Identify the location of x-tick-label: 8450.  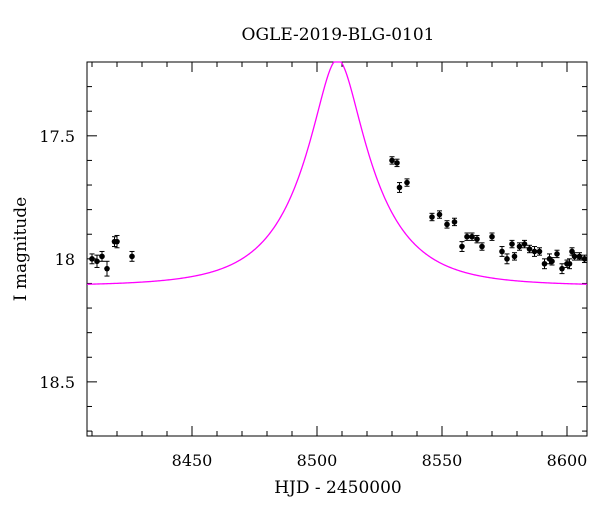
(192, 460).